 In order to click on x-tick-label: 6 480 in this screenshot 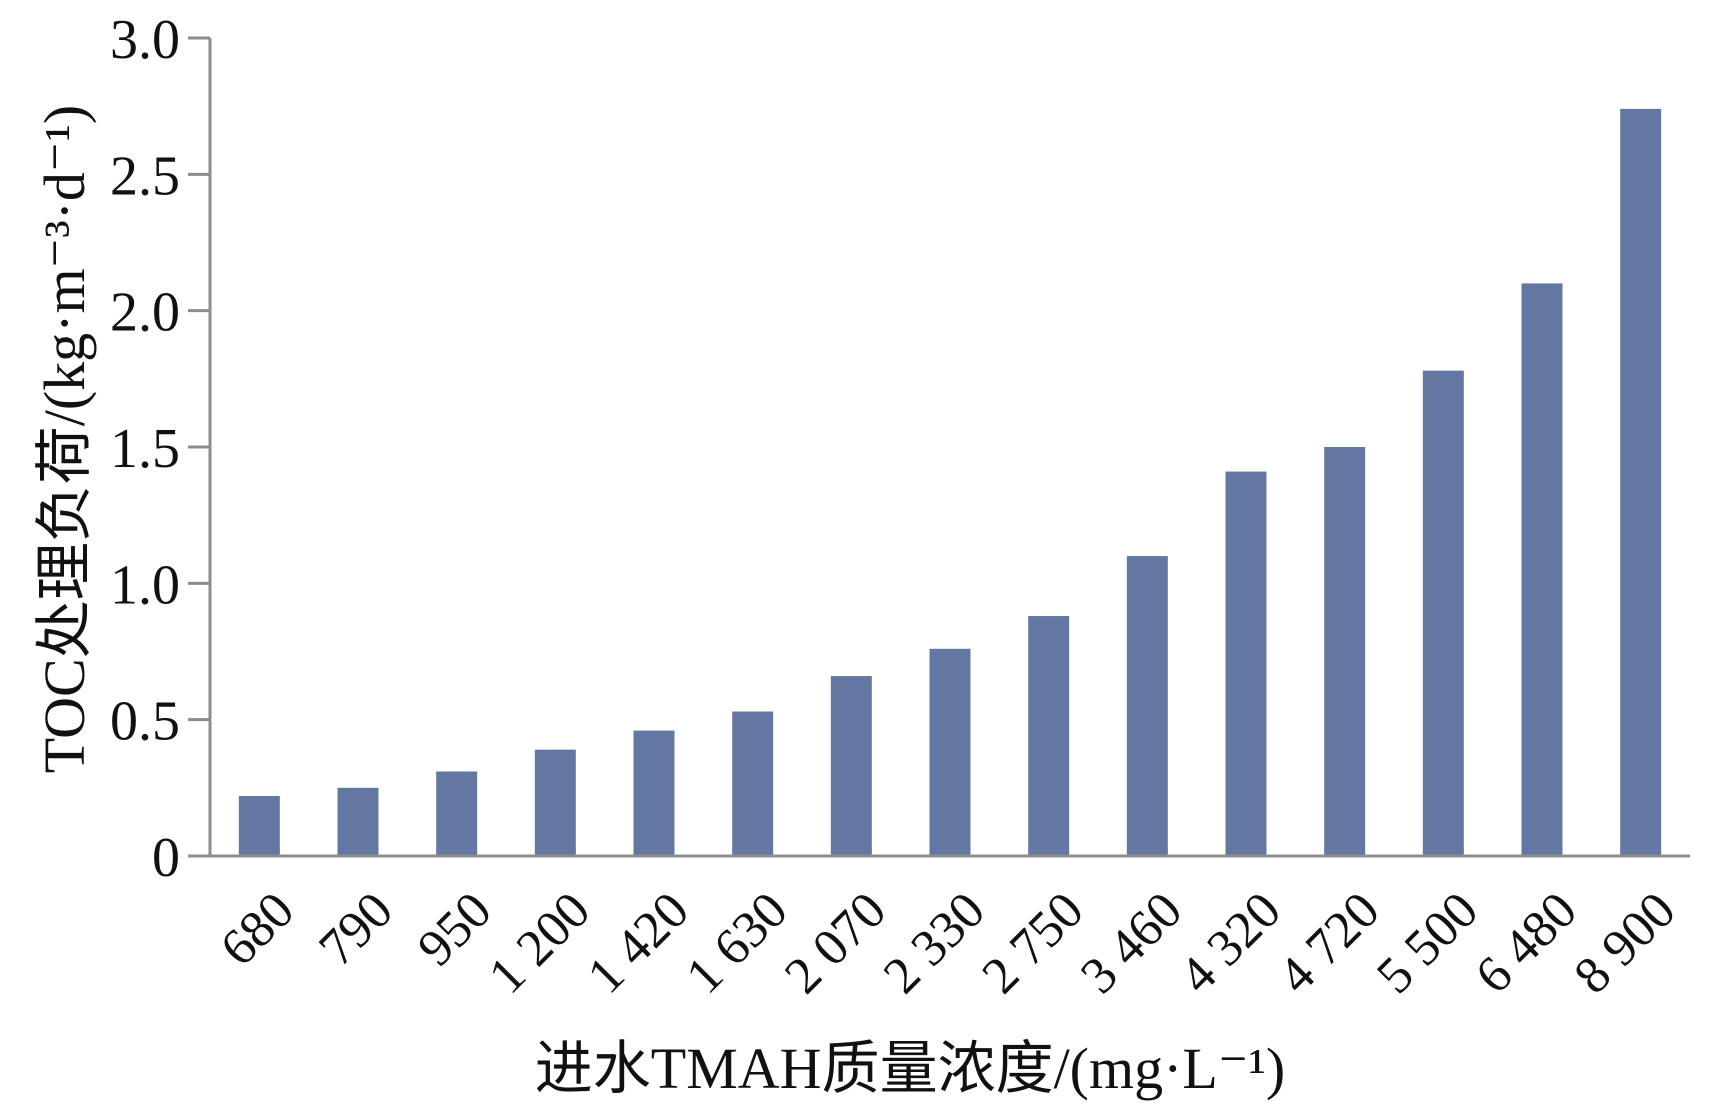, I will do `click(1526, 943)`.